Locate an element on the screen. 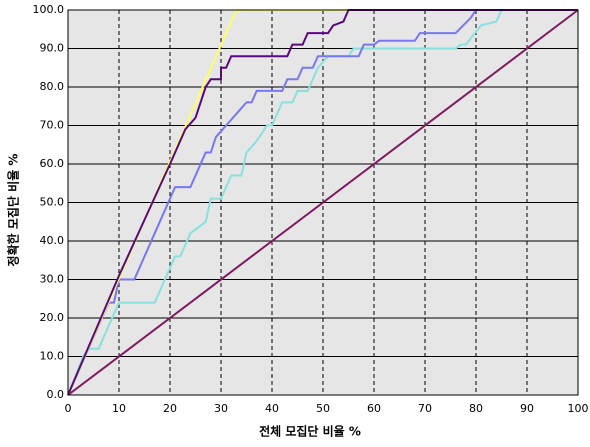 This screenshot has height=447, width=590. x-tick-label: 50 is located at coordinates (323, 408).